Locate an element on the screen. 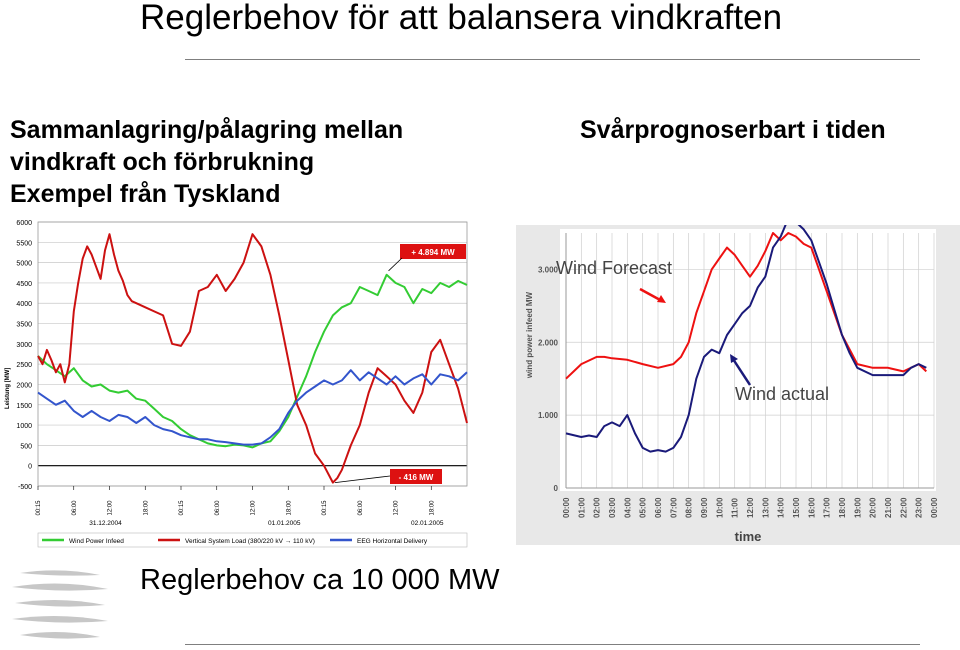 This screenshot has height=650, width=960. left-date-label: 01.01.2005 is located at coordinates (284, 523).